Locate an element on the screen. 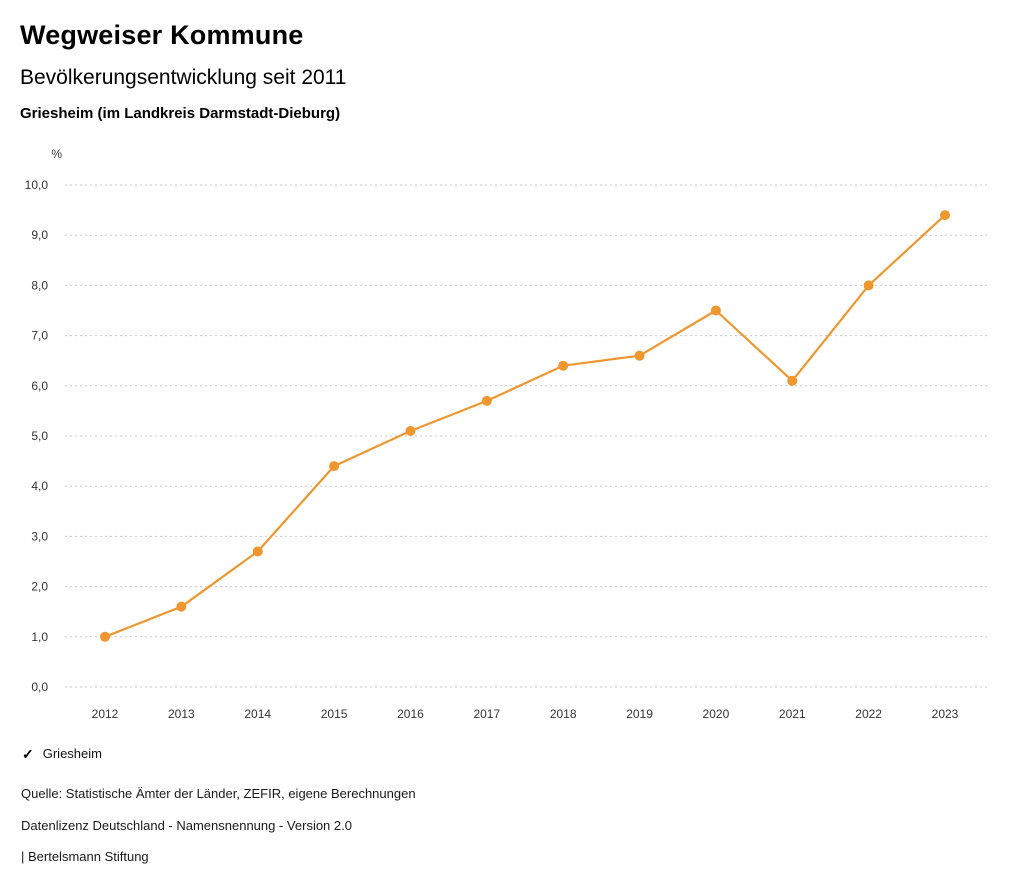 The image size is (1024, 888). y-tick-label: 7,0 is located at coordinates (39, 336).